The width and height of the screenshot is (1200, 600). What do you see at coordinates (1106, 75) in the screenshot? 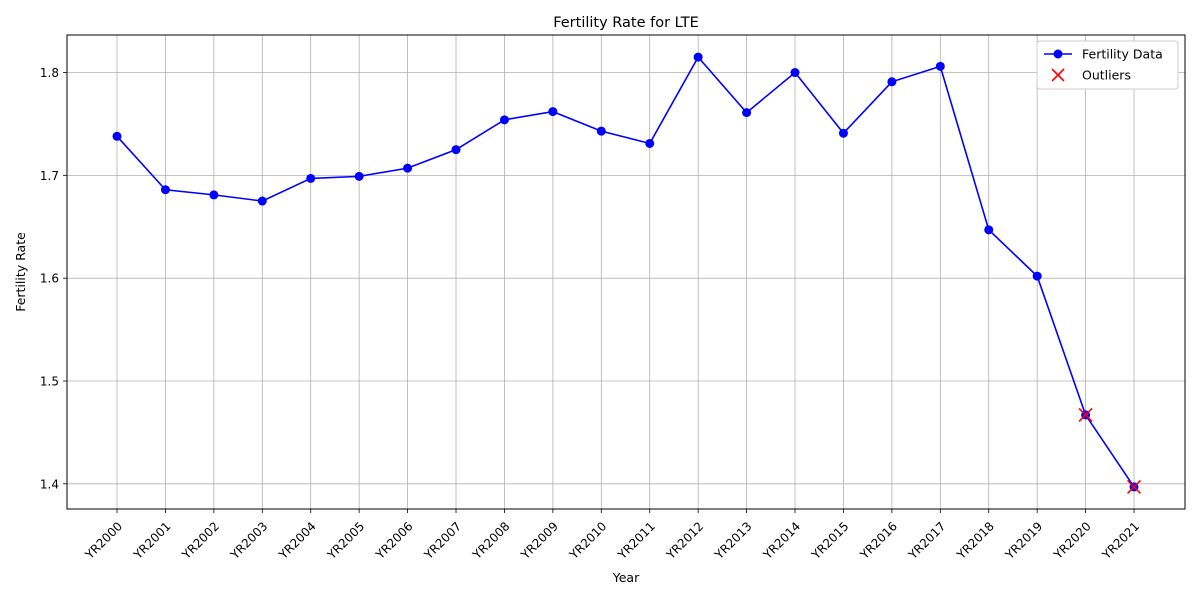
I see `legend-label-outliers: Outliers` at bounding box center [1106, 75].